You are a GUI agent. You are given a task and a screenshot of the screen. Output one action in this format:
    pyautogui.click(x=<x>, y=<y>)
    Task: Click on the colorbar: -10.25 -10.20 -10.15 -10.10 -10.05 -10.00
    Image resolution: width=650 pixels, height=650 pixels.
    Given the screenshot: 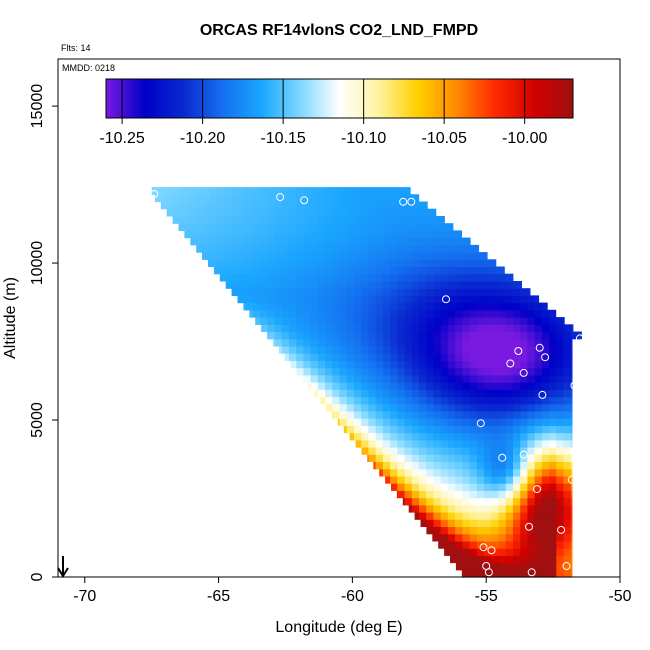 What is the action you would take?
    pyautogui.click(x=336, y=112)
    